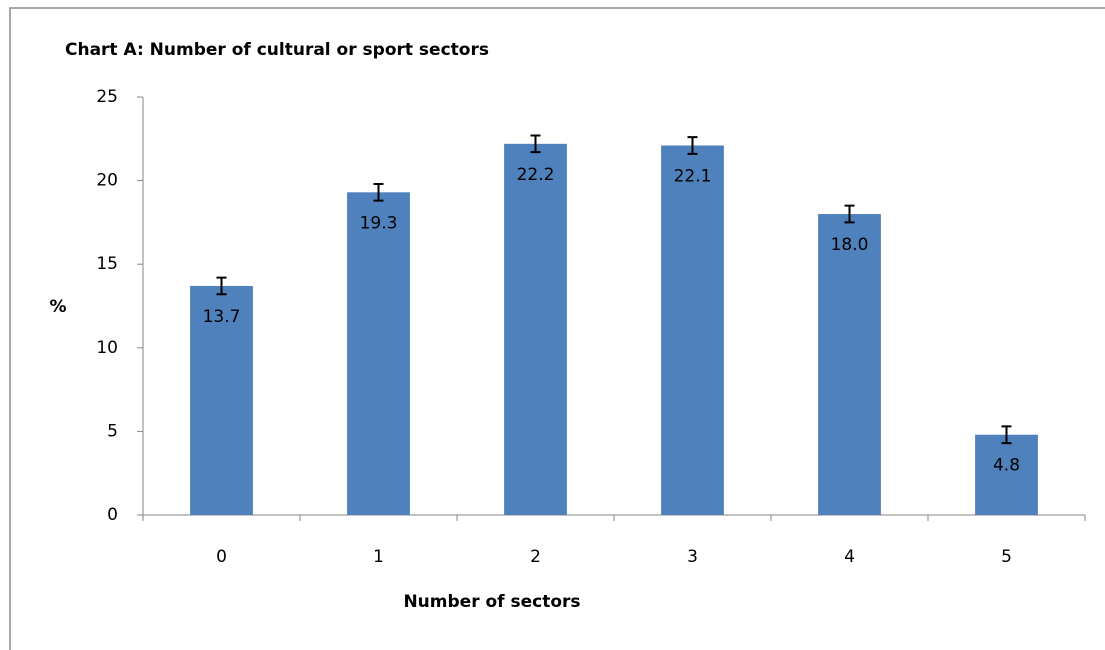  Describe the element at coordinates (107, 348) in the screenshot. I see `y-tick-label: 10` at that location.